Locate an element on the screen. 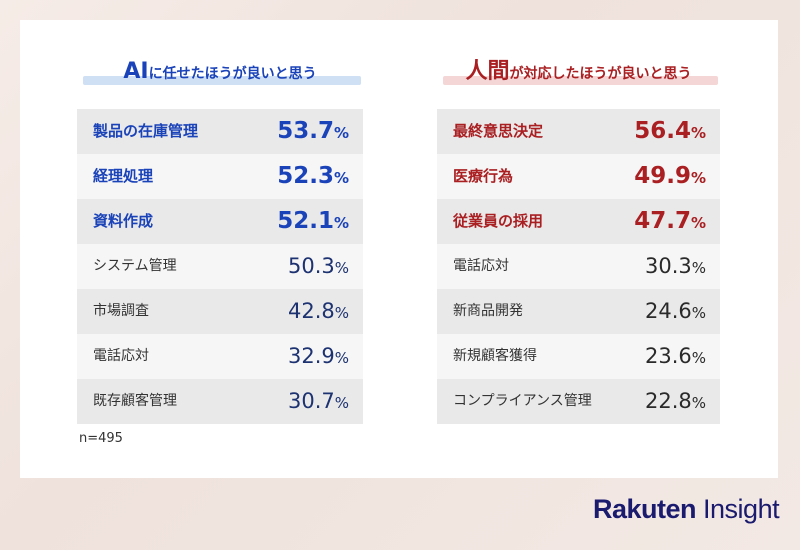 The width and height of the screenshot is (800, 550). table-row: 電話応対 30.3% is located at coordinates (578, 266).